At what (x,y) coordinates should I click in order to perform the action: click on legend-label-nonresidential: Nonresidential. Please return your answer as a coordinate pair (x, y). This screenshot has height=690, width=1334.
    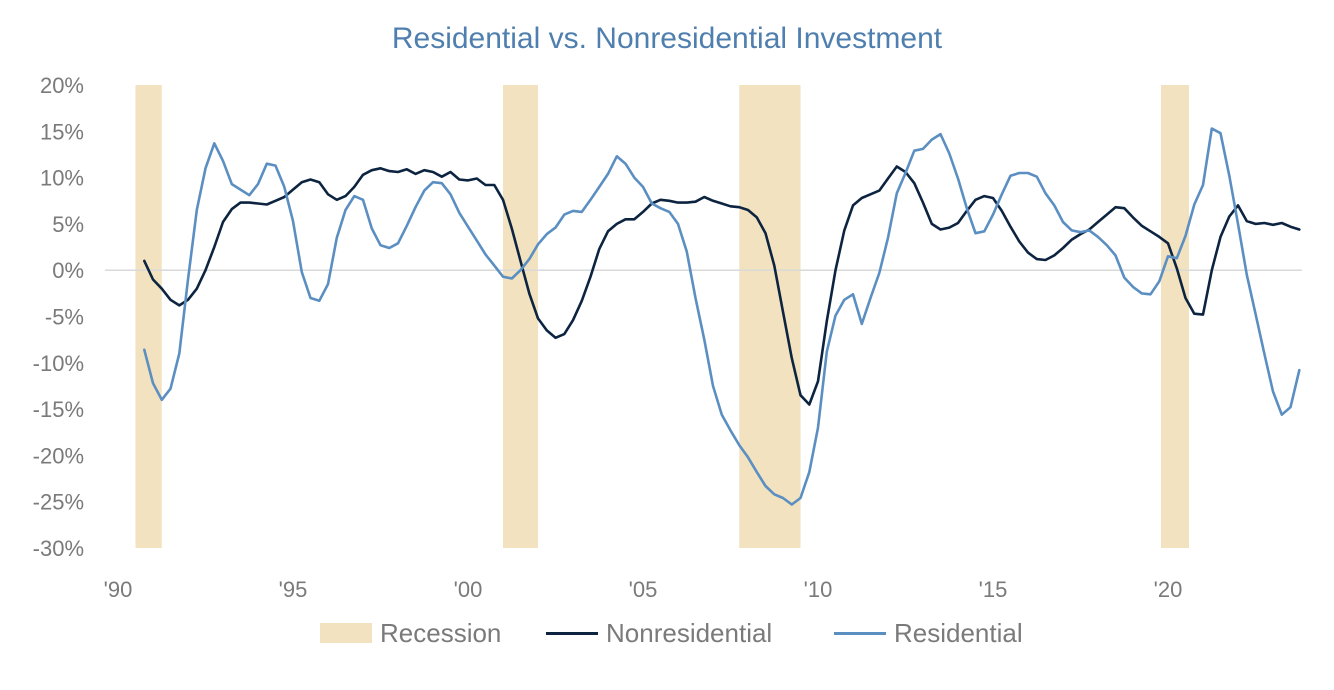
    Looking at the image, I should click on (689, 632).